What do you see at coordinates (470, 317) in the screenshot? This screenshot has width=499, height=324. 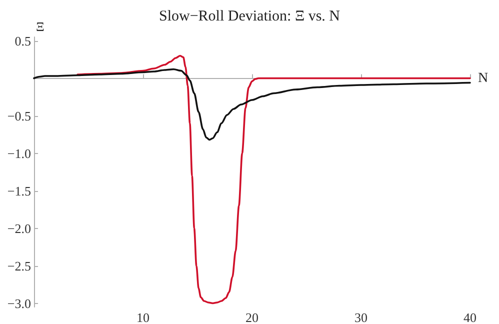 I see `x-tick-label: 40` at bounding box center [470, 317].